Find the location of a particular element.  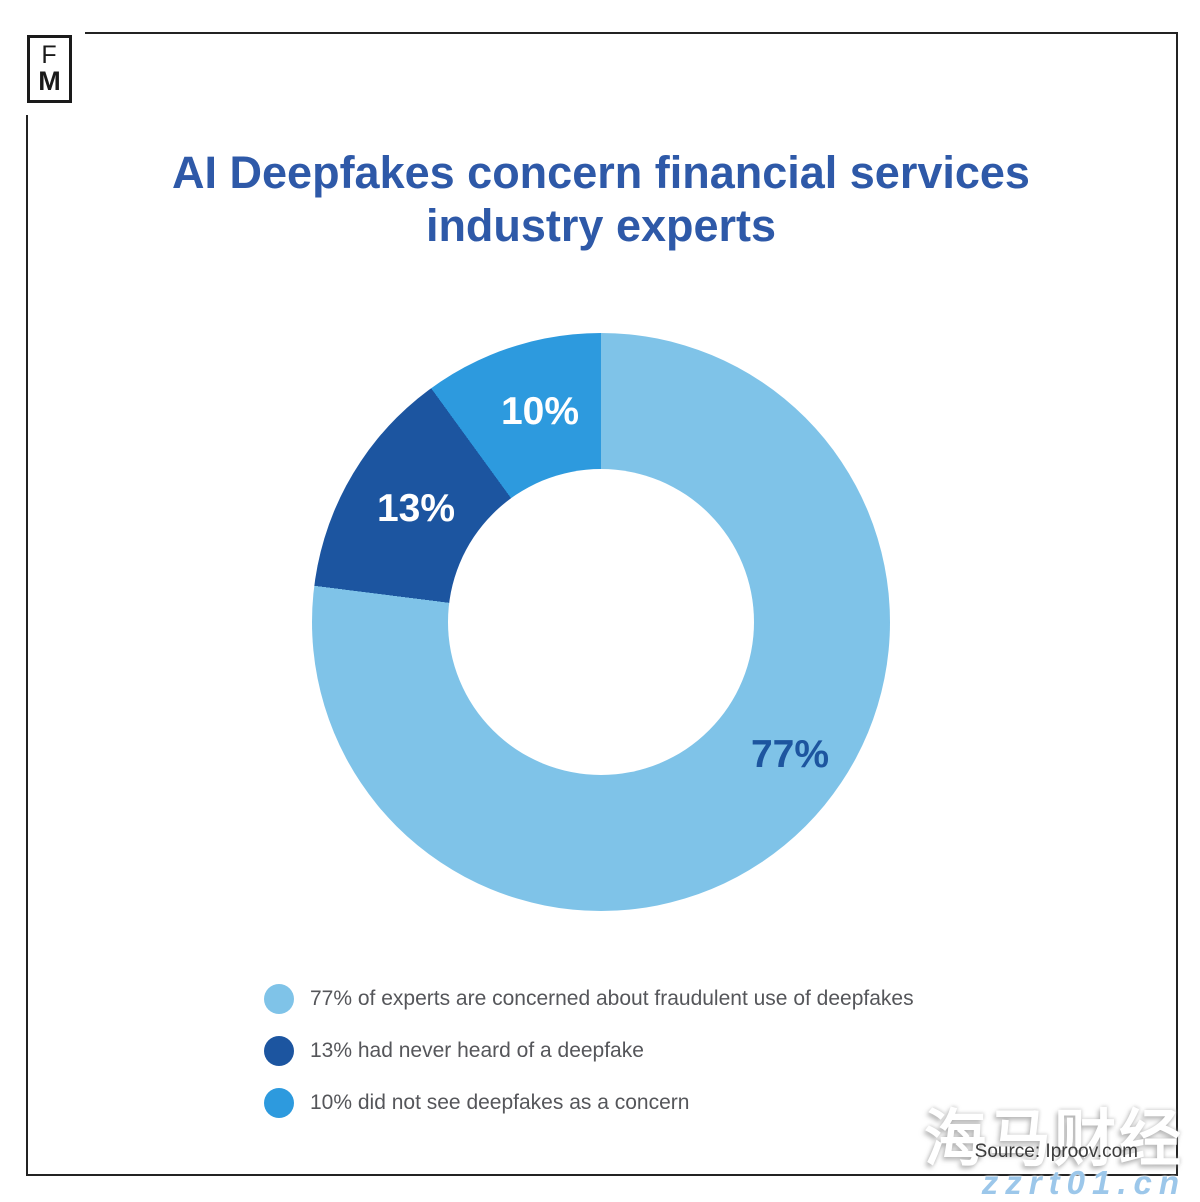

chart-title-line2: industry experts is located at coordinates (601, 225).